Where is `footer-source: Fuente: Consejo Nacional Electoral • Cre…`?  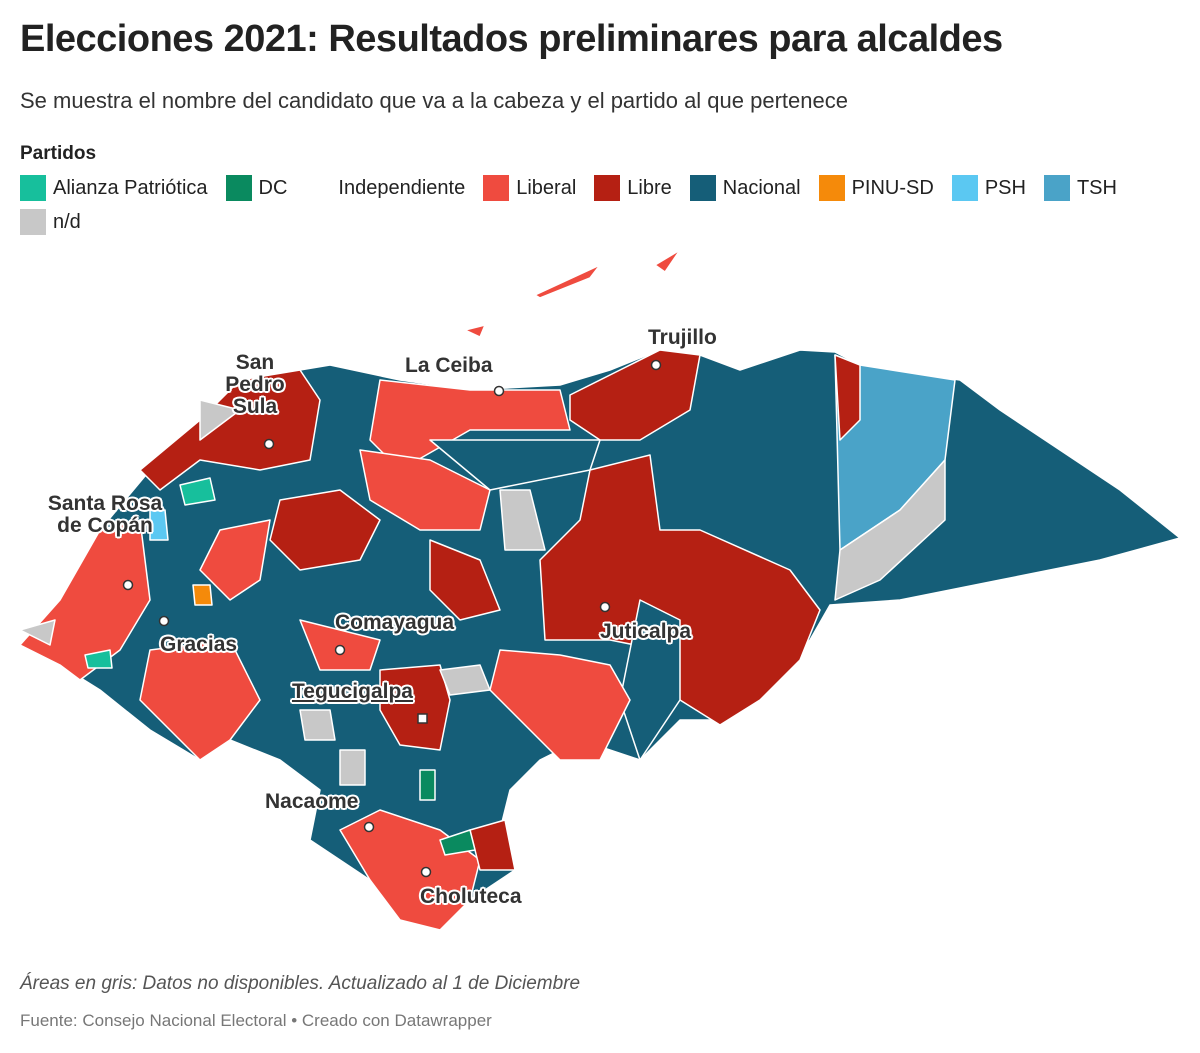
footer-source: Fuente: Consejo Nacional Electoral • Cre… is located at coordinates (256, 1020).